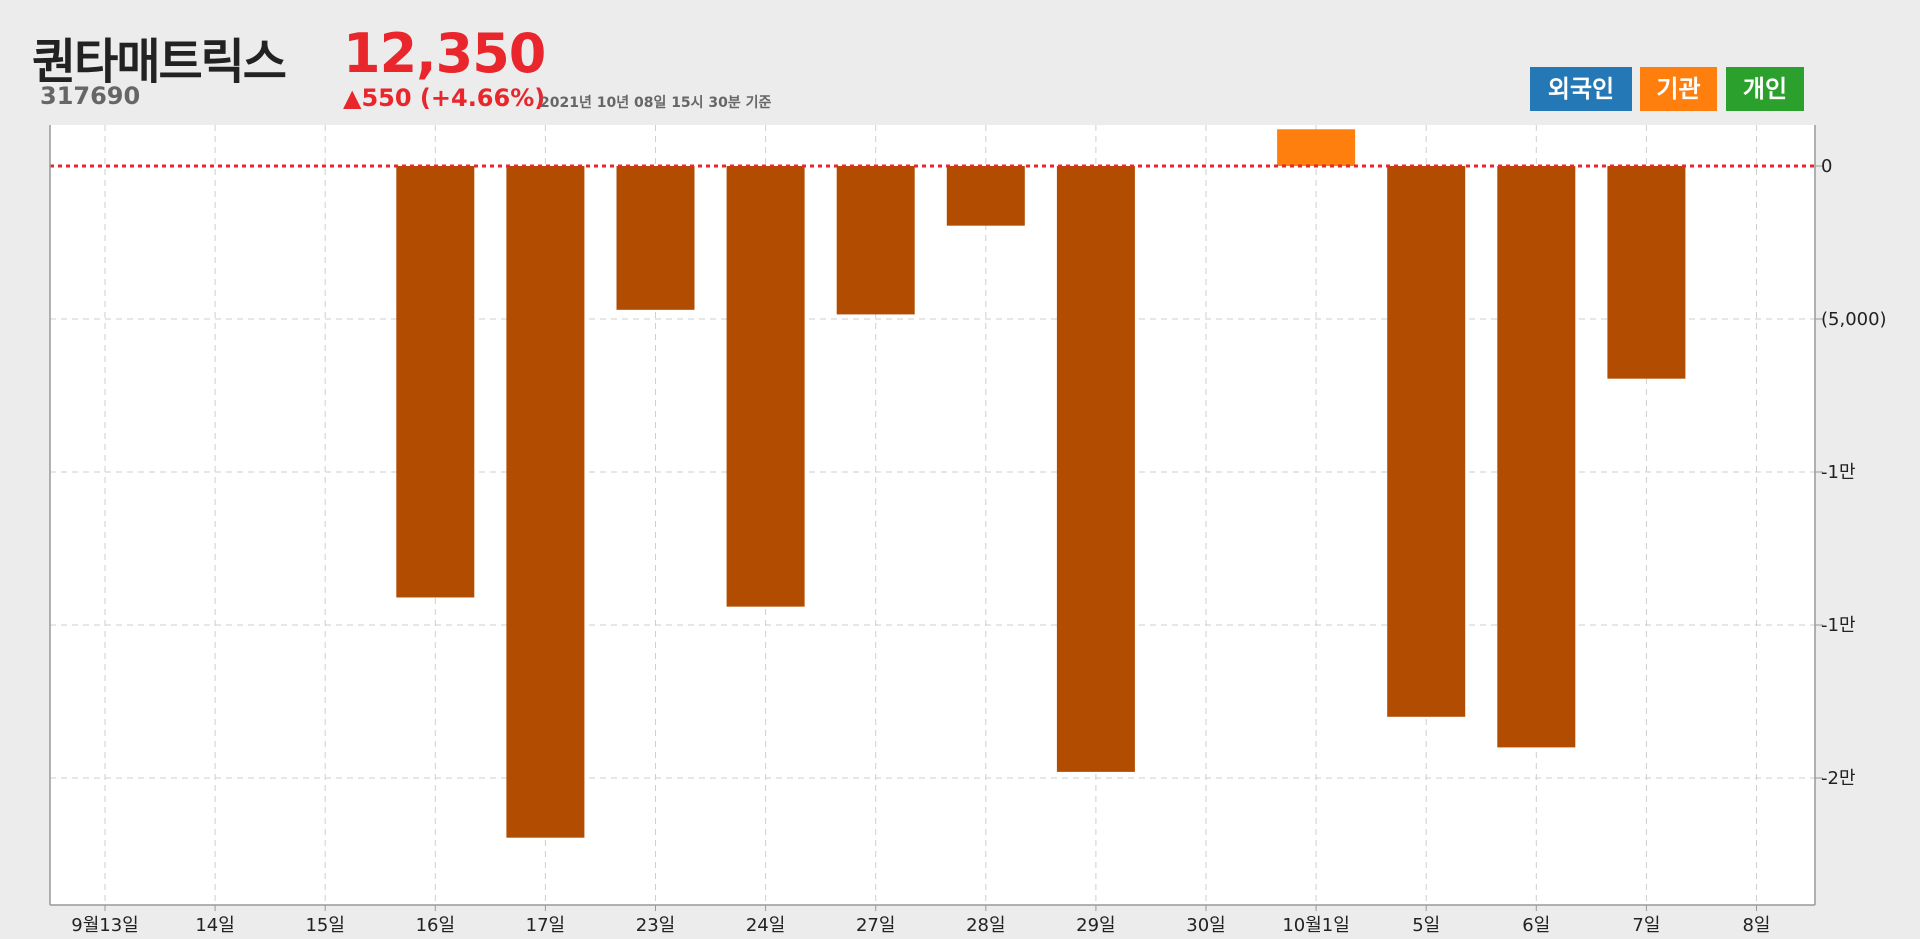 The image size is (1920, 939). I want to click on x-tick-label: 24일, so click(765, 925).